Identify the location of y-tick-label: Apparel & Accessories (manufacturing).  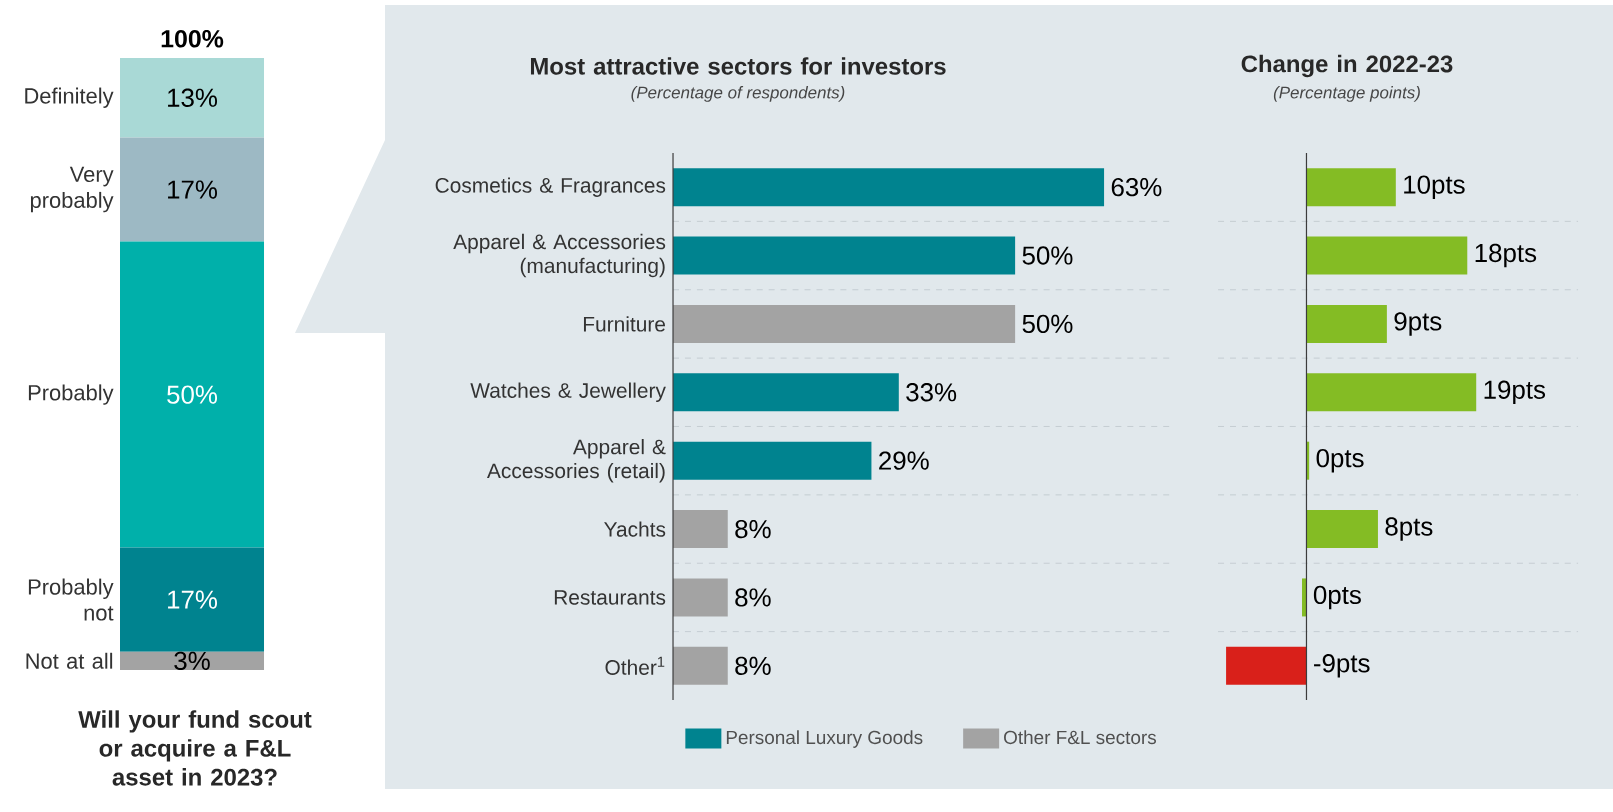
(559, 255).